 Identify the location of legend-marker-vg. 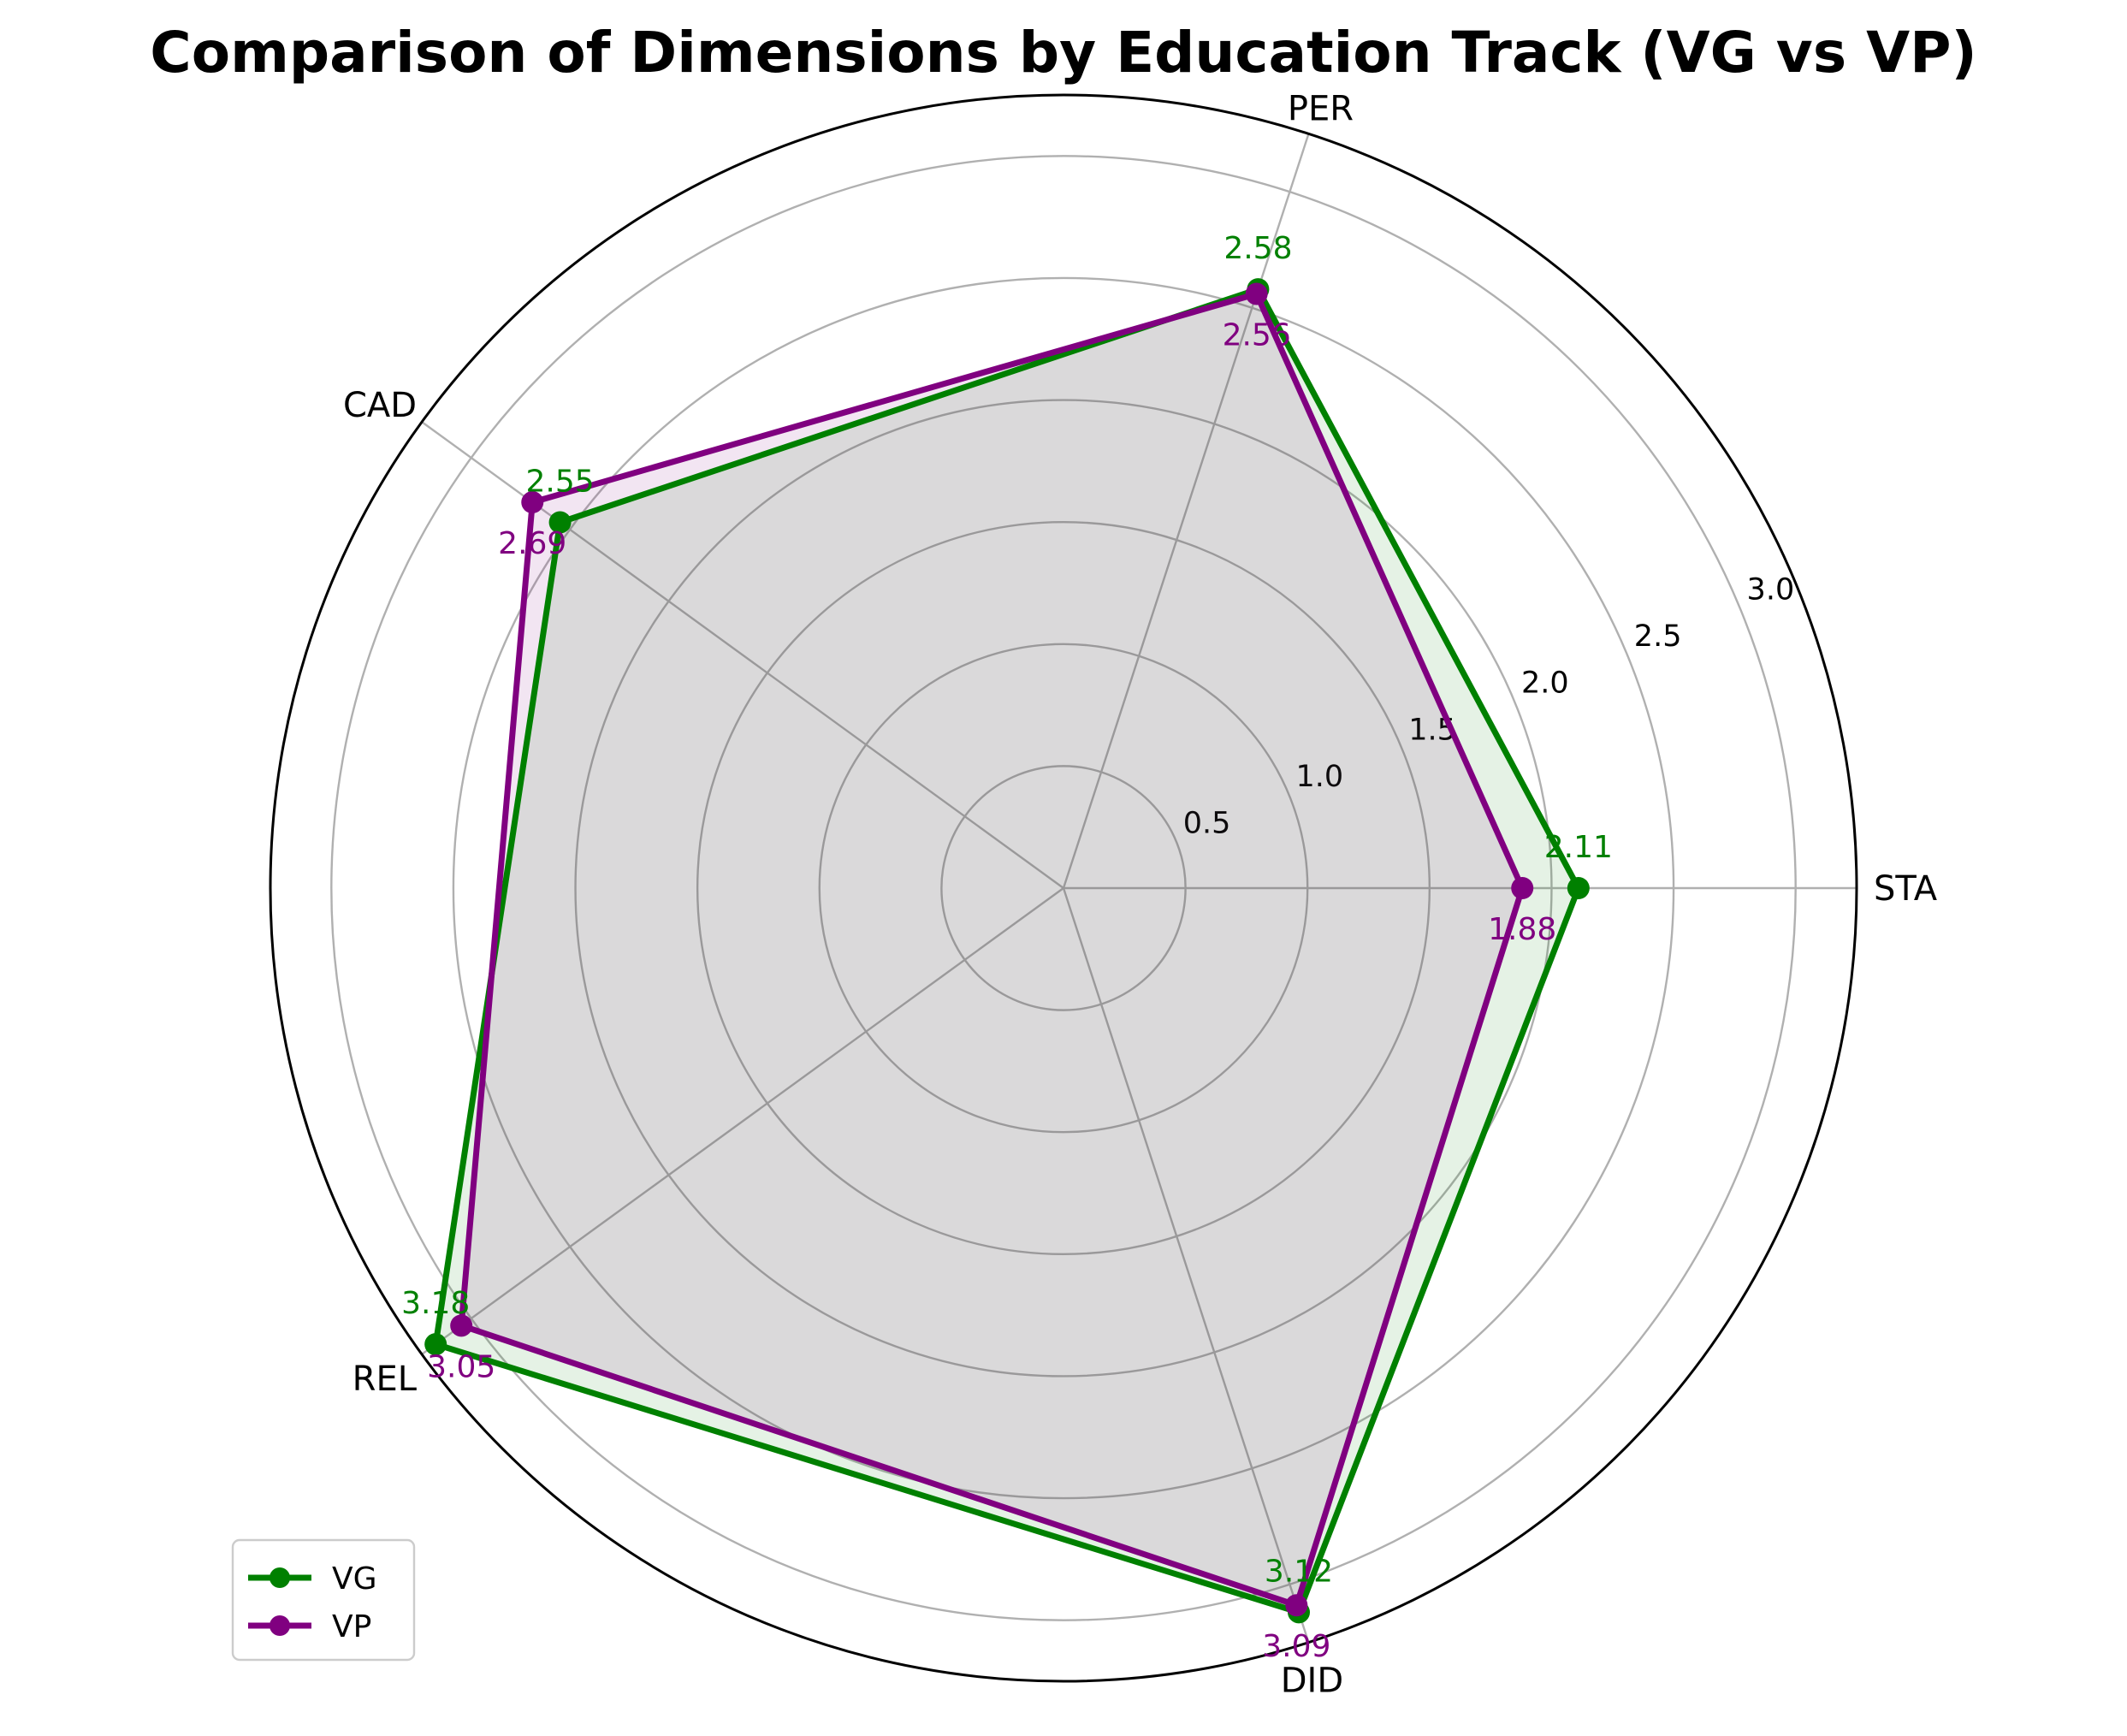
(280, 1578).